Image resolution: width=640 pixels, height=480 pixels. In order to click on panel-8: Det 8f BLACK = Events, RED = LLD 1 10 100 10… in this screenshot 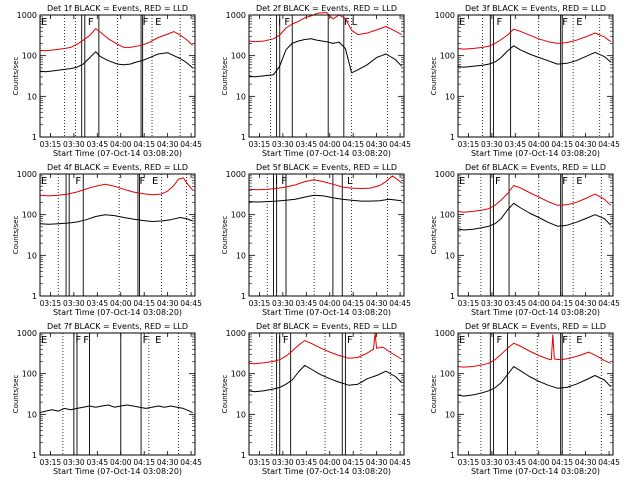, I will do `click(316, 399)`.